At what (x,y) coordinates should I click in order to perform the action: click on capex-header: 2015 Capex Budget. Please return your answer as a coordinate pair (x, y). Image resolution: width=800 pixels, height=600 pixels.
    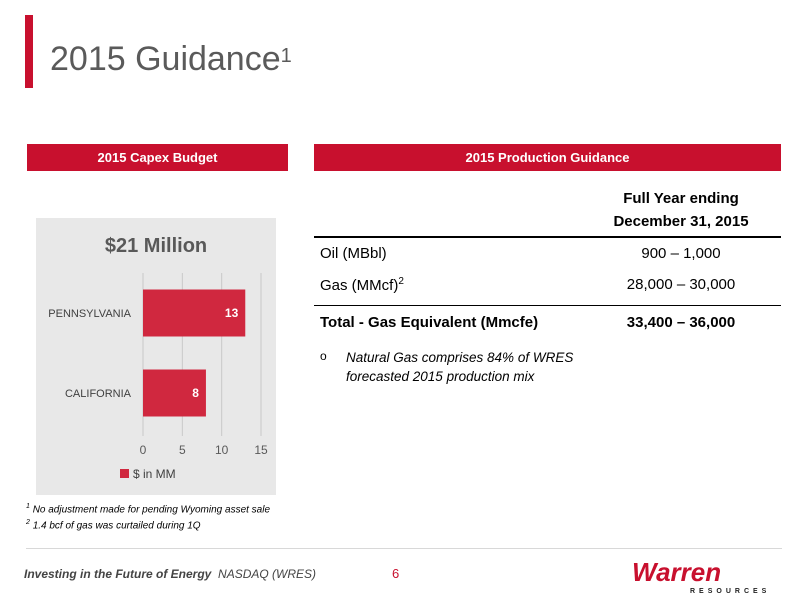
    Looking at the image, I should click on (157, 157).